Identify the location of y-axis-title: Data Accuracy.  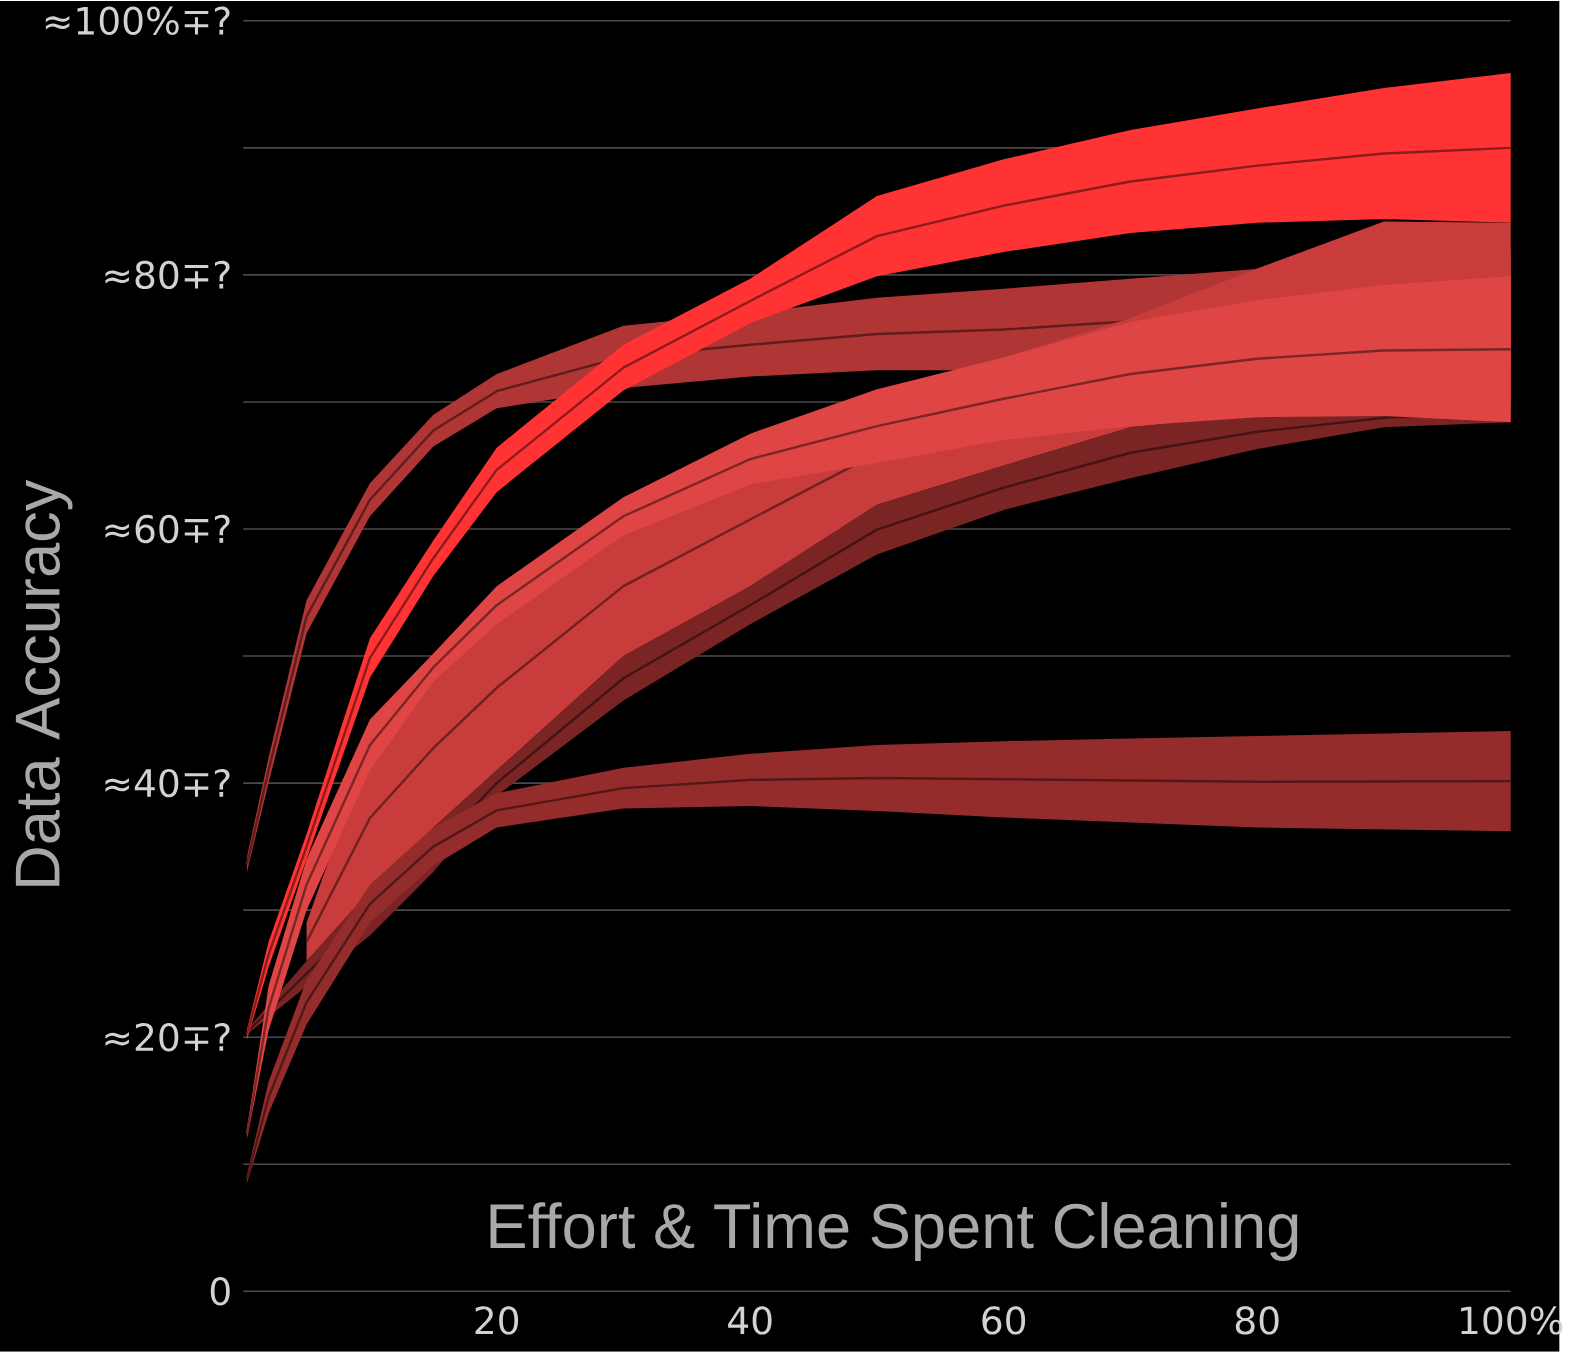
(44, 682).